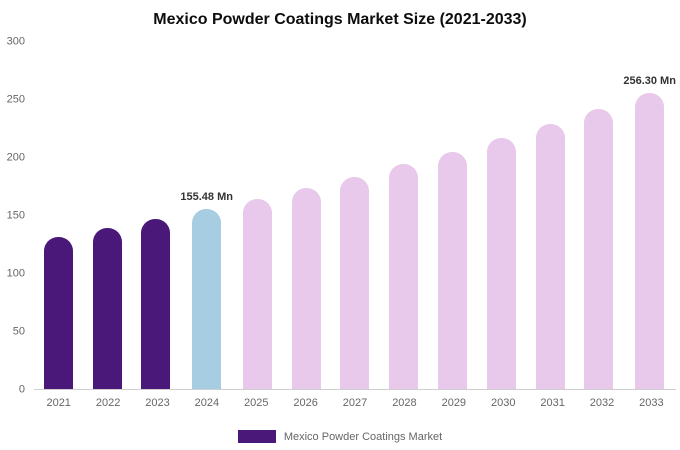 The image size is (680, 450). What do you see at coordinates (454, 403) in the screenshot?
I see `x-tick-label-2029: 2029` at bounding box center [454, 403].